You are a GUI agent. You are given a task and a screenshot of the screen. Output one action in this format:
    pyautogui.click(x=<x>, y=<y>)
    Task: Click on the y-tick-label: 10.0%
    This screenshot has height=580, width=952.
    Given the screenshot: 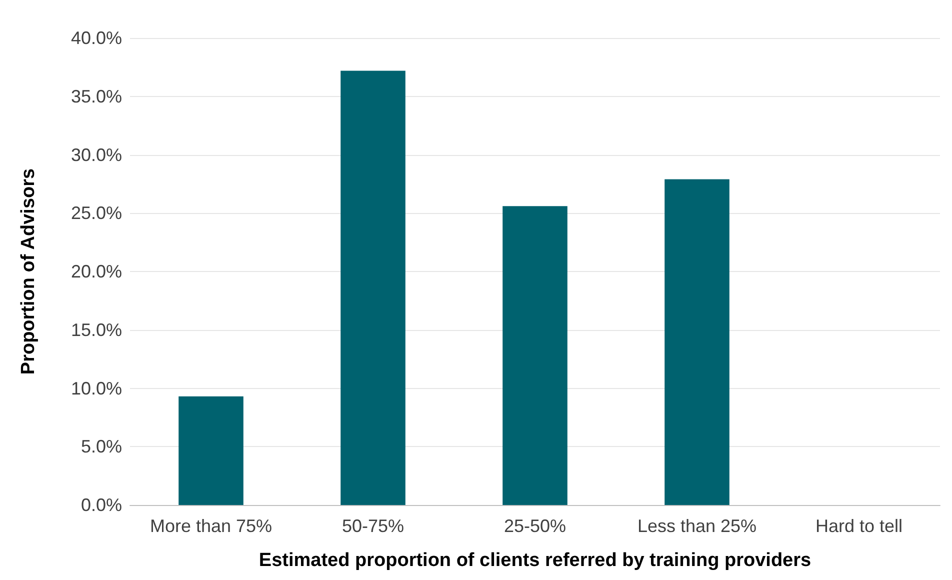 What is the action you would take?
    pyautogui.click(x=96, y=388)
    